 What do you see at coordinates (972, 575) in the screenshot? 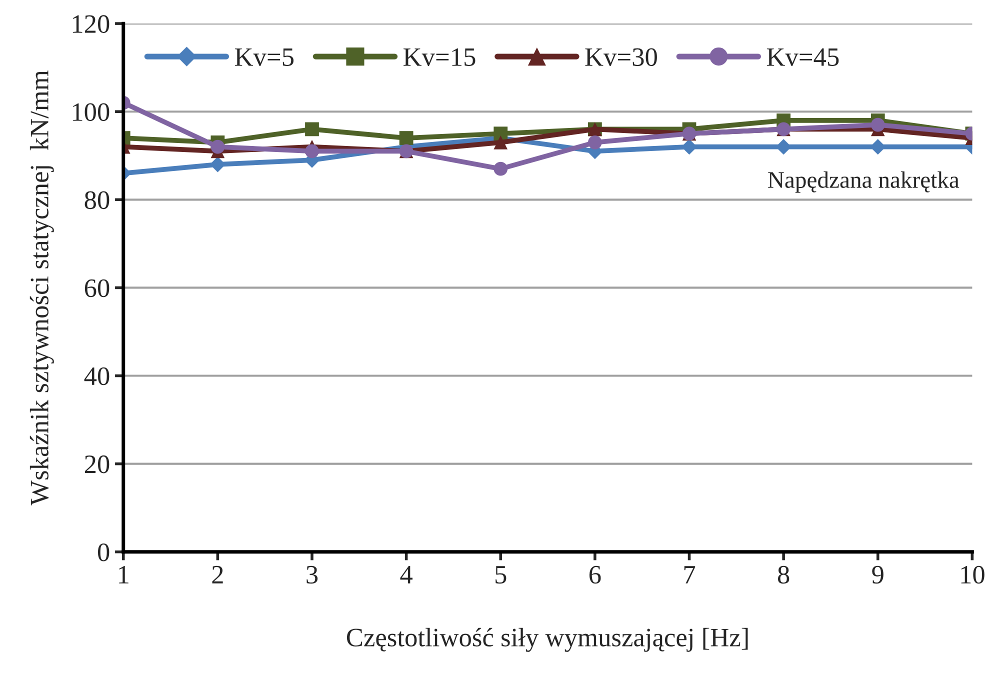
I see `x-tick-label: 10` at bounding box center [972, 575].